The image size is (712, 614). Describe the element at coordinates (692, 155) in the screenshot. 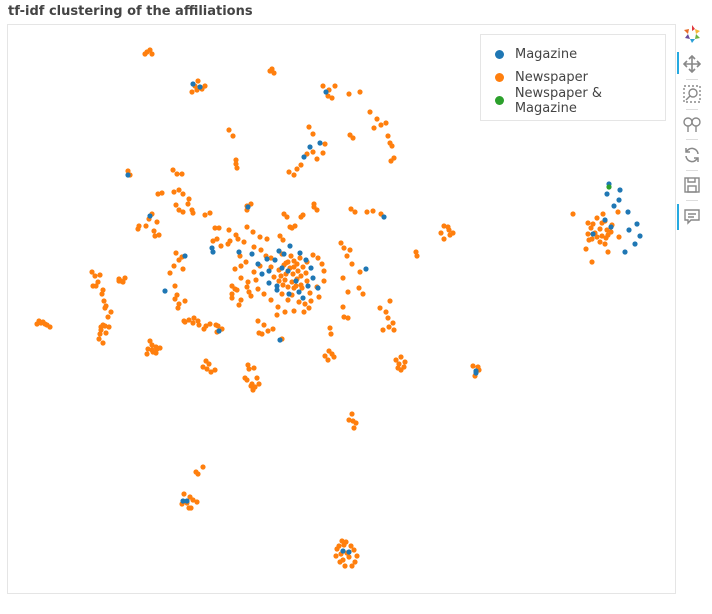

I see `reset-icon` at that location.